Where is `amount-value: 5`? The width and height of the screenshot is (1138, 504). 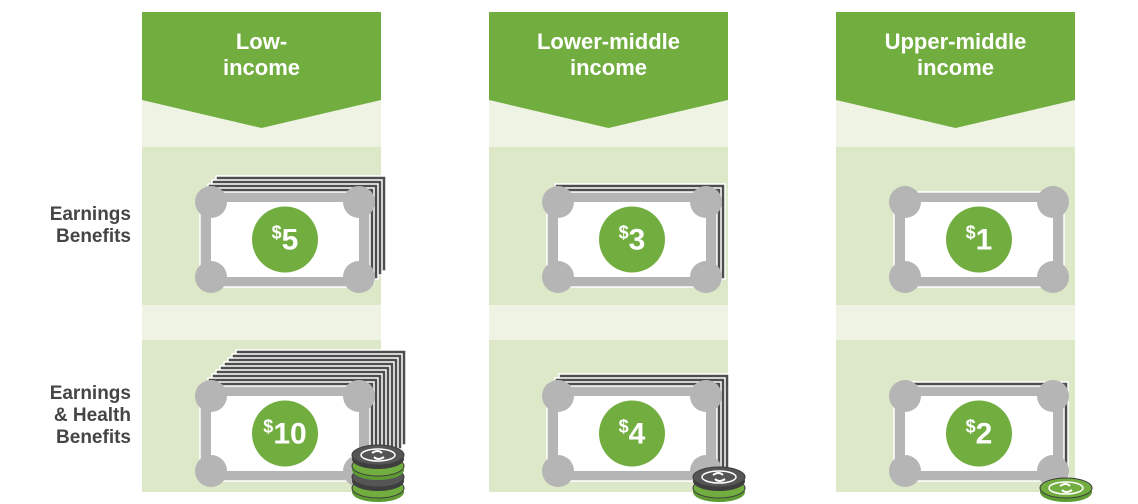 amount-value: 5 is located at coordinates (290, 239).